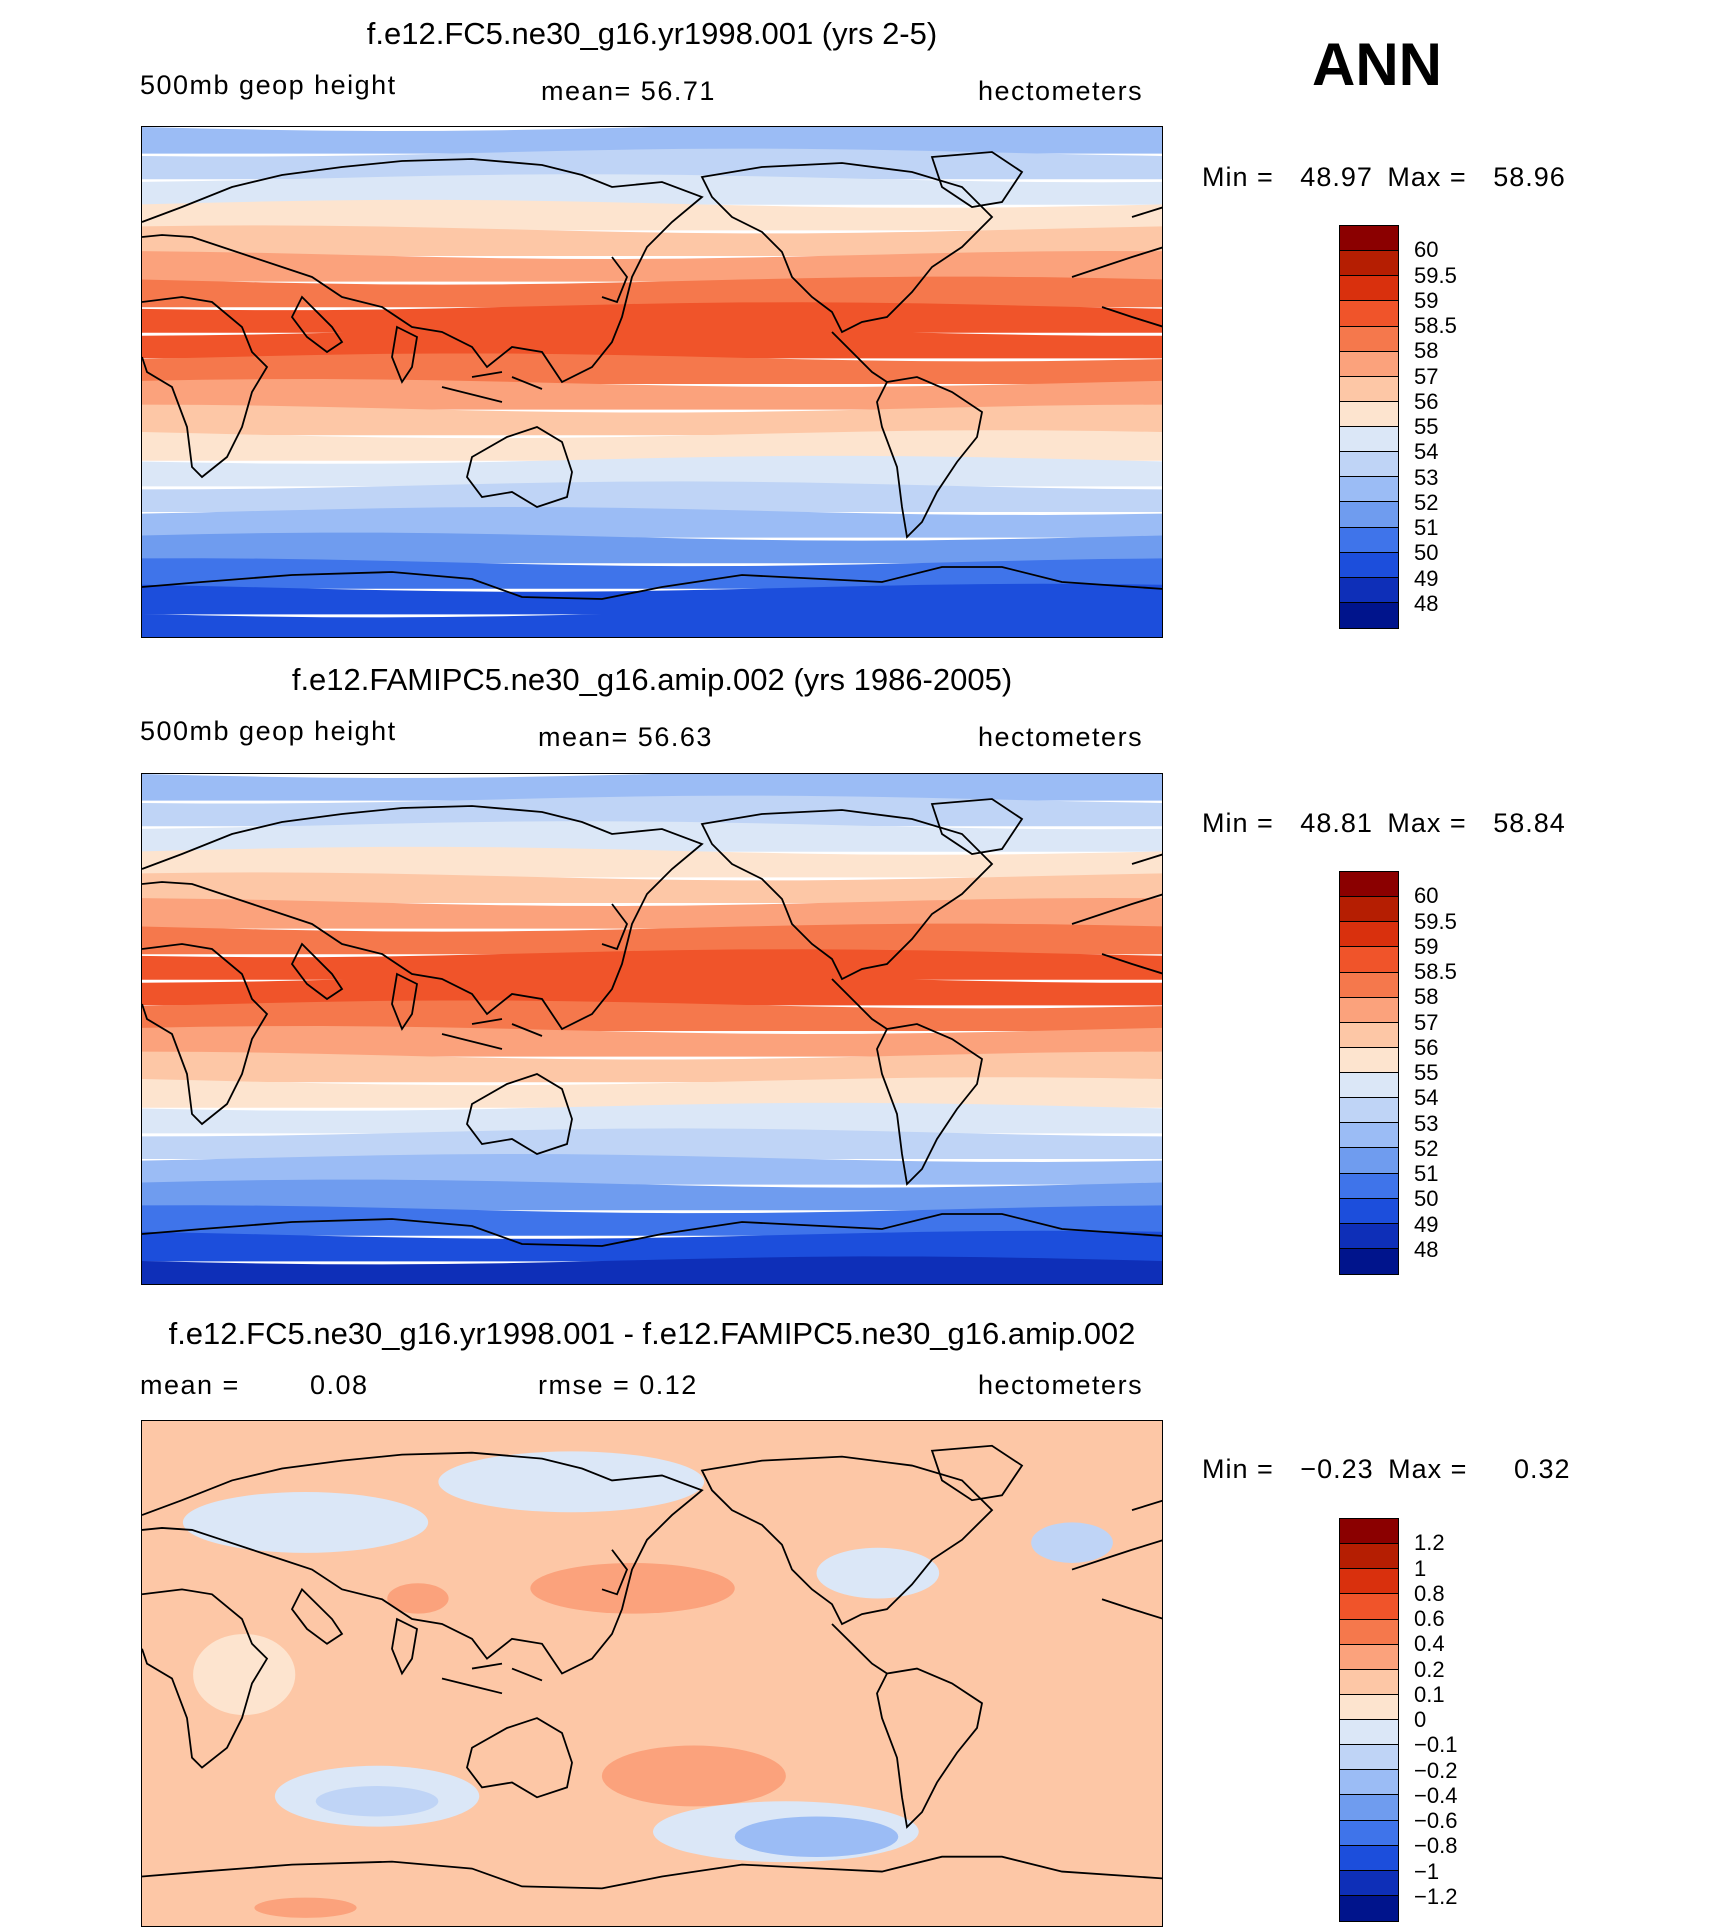  What do you see at coordinates (1454, 427) in the screenshot?
I see `panel-1-colorbar-labels: 60 59.5 59 58.5 58 57 56 55 54 53 52 51 50 49 48` at bounding box center [1454, 427].